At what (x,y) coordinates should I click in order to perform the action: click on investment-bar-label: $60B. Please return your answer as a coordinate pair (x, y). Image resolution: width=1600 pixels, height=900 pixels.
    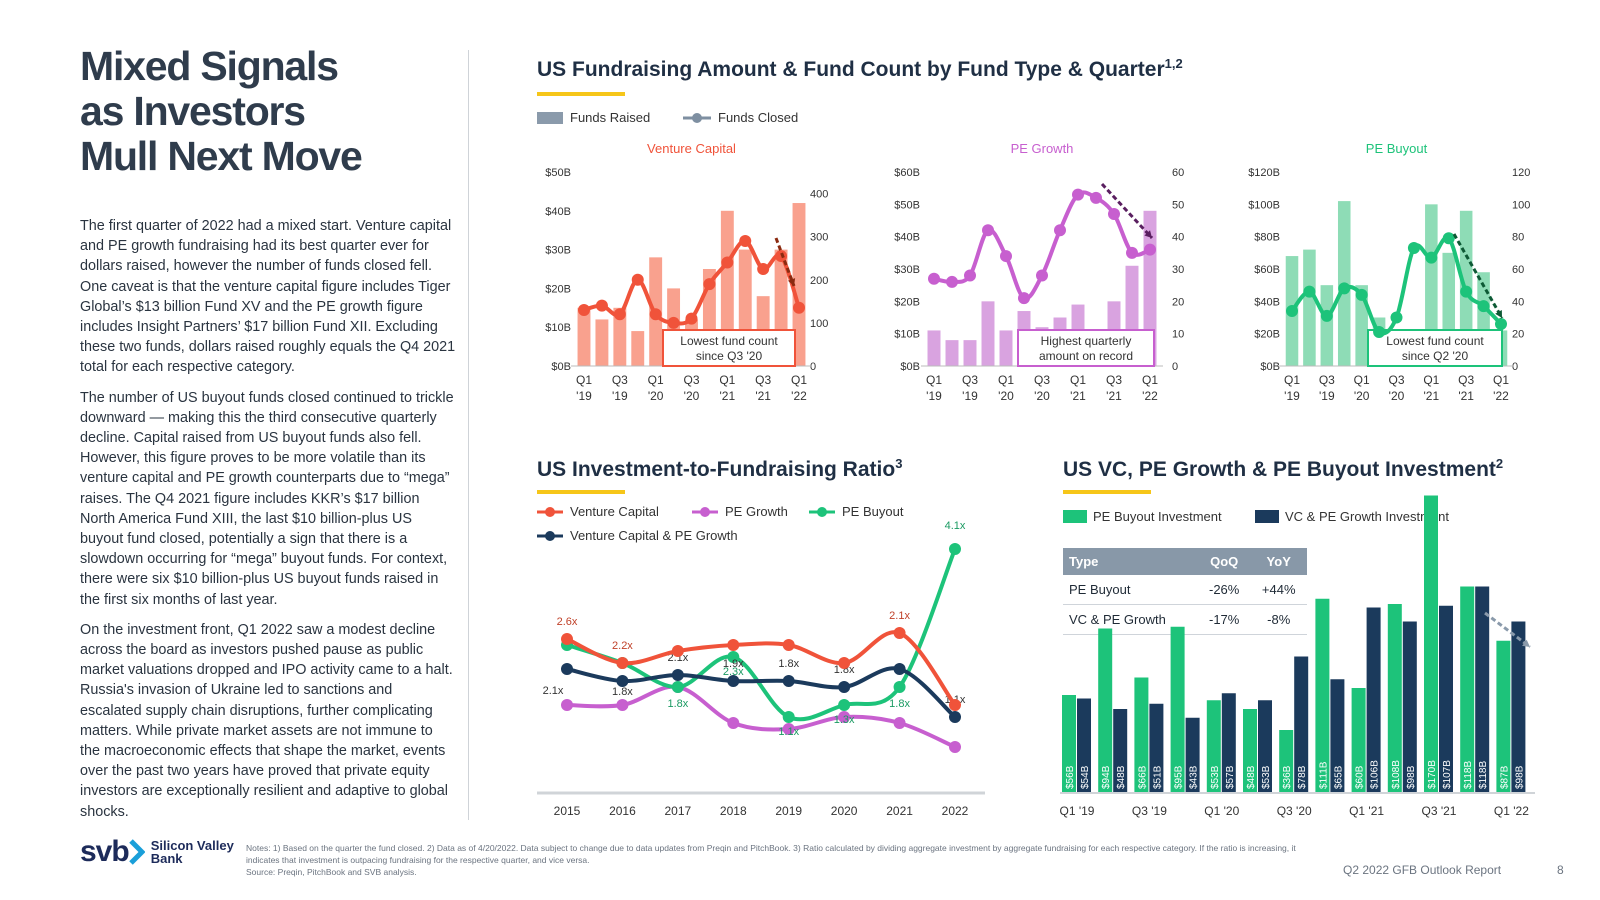
    Looking at the image, I should click on (1360, 777).